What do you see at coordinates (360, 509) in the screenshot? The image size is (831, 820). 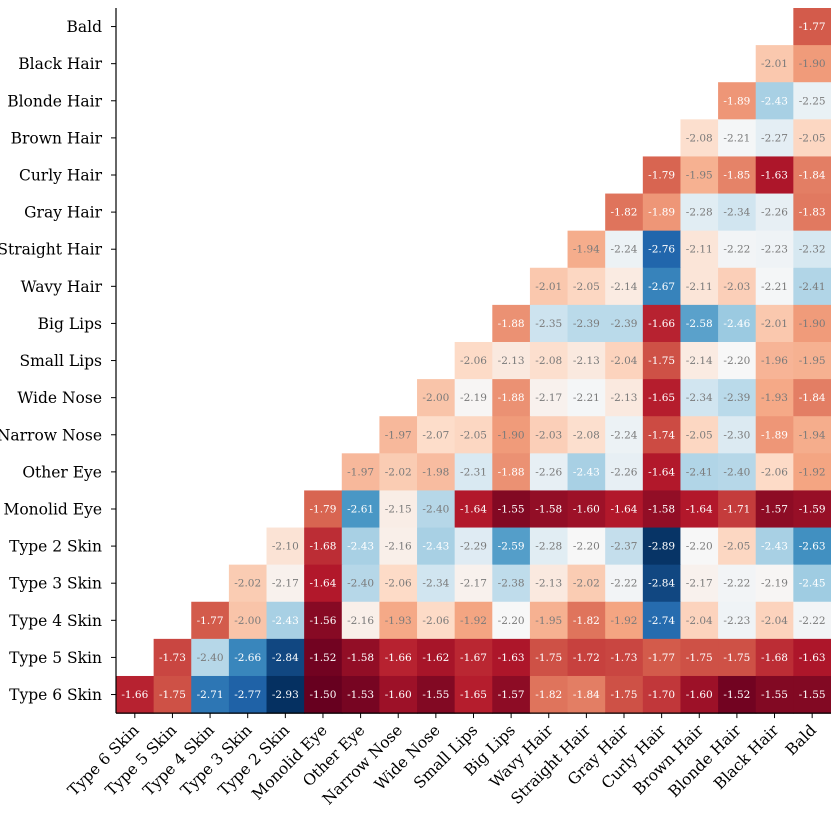 I see `cell-value-label: -2.61` at bounding box center [360, 509].